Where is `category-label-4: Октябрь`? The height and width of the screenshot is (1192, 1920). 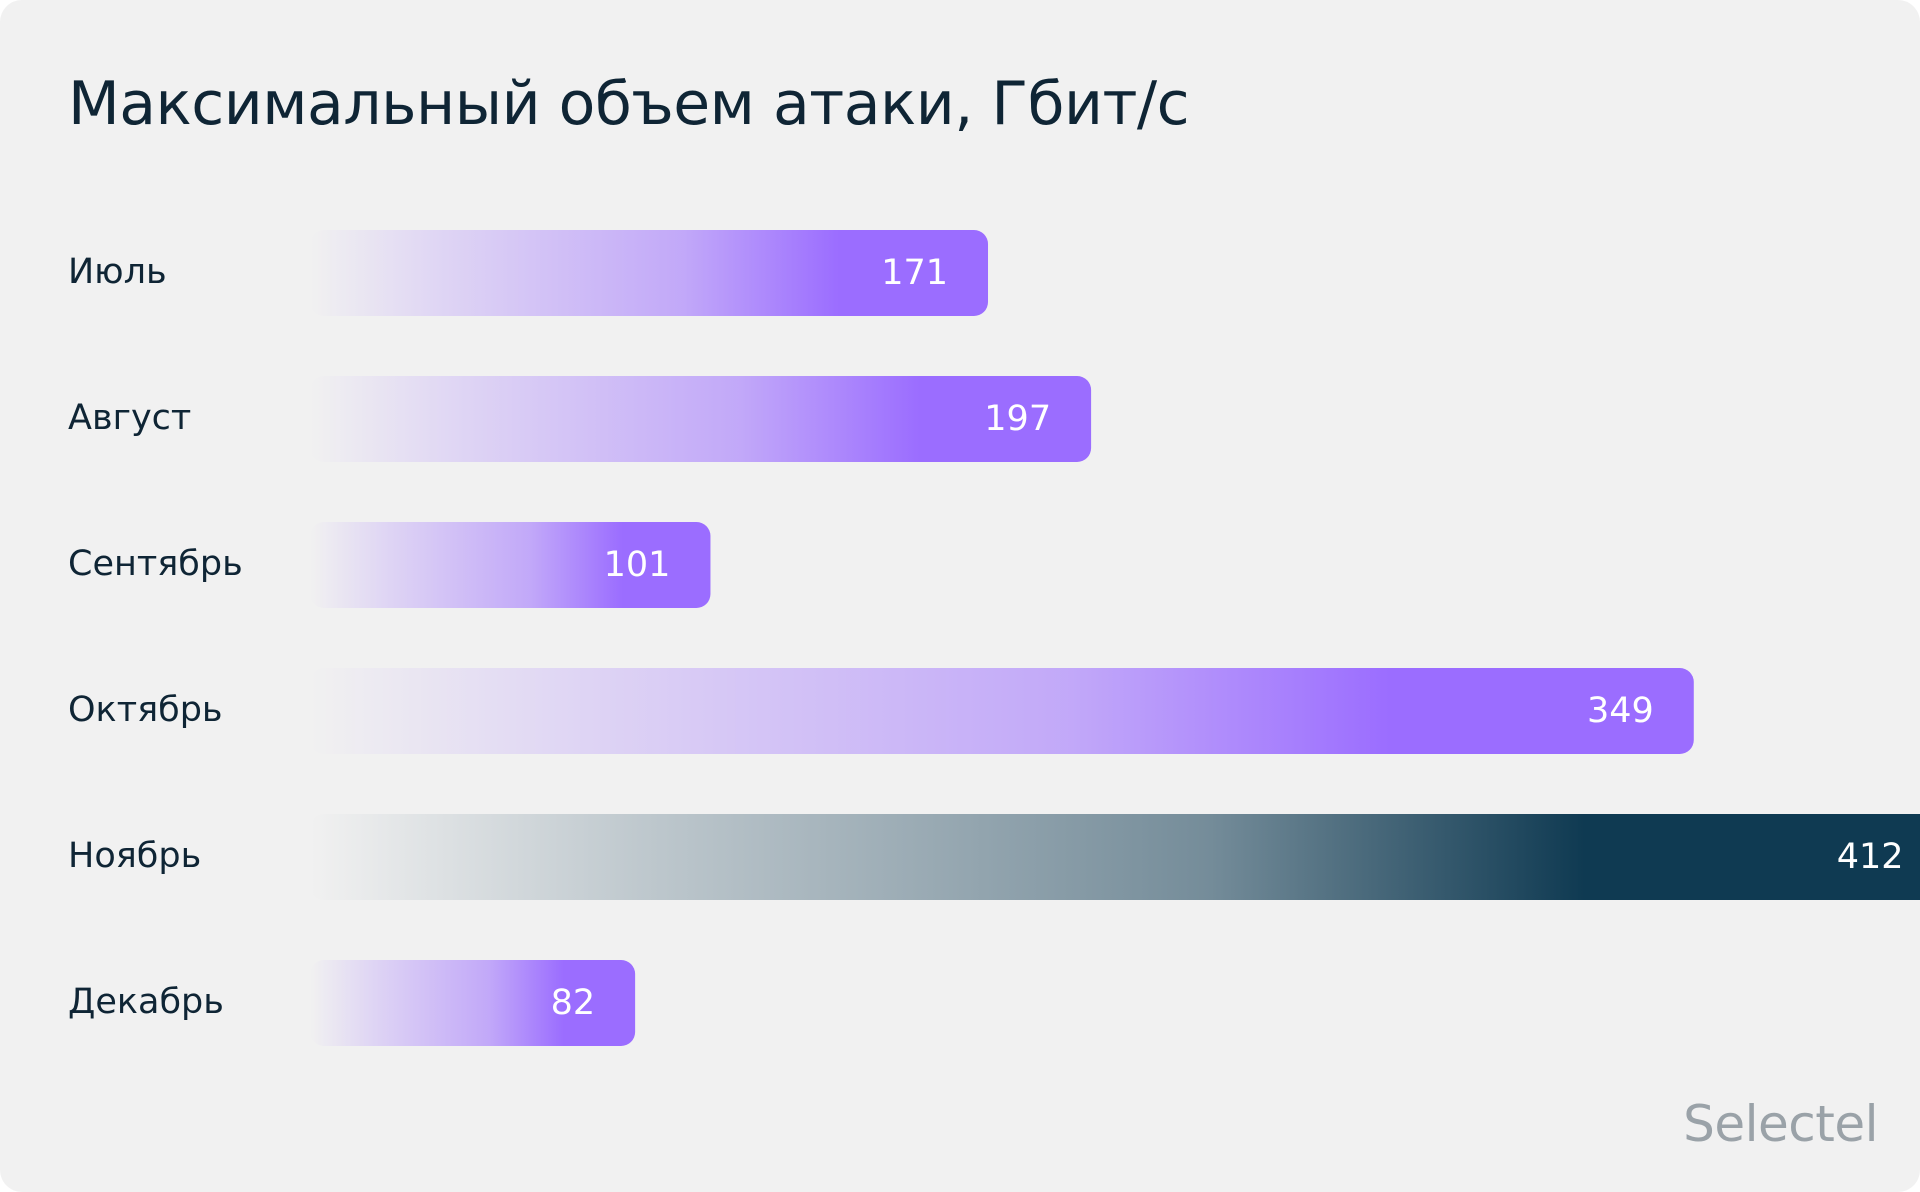 category-label-4: Октябрь is located at coordinates (145, 710).